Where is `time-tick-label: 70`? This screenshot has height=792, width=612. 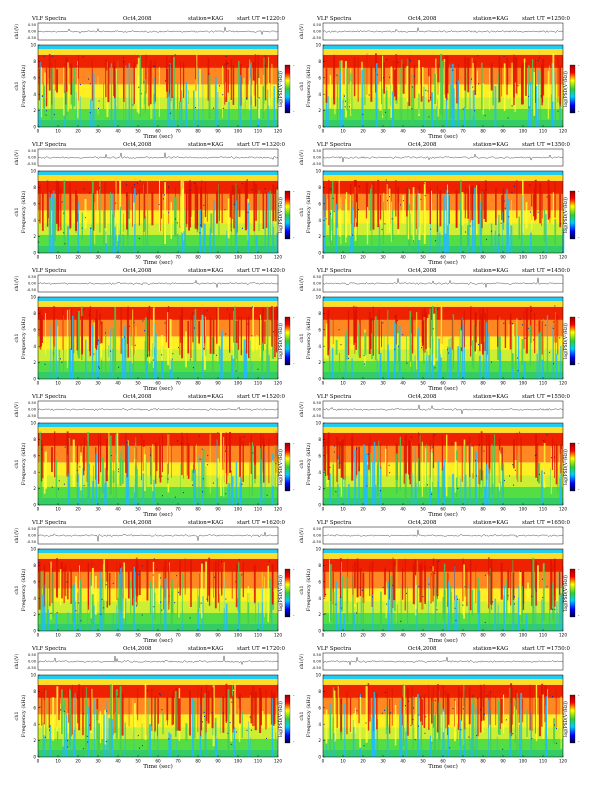 time-tick-label: 70 is located at coordinates (178, 131).